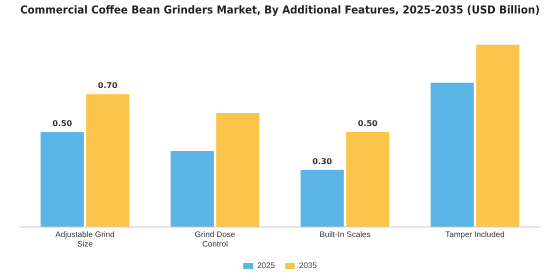 This screenshot has height=280, width=560. What do you see at coordinates (215, 239) in the screenshot?
I see `x-tick-label: Grind Dose Control` at bounding box center [215, 239].